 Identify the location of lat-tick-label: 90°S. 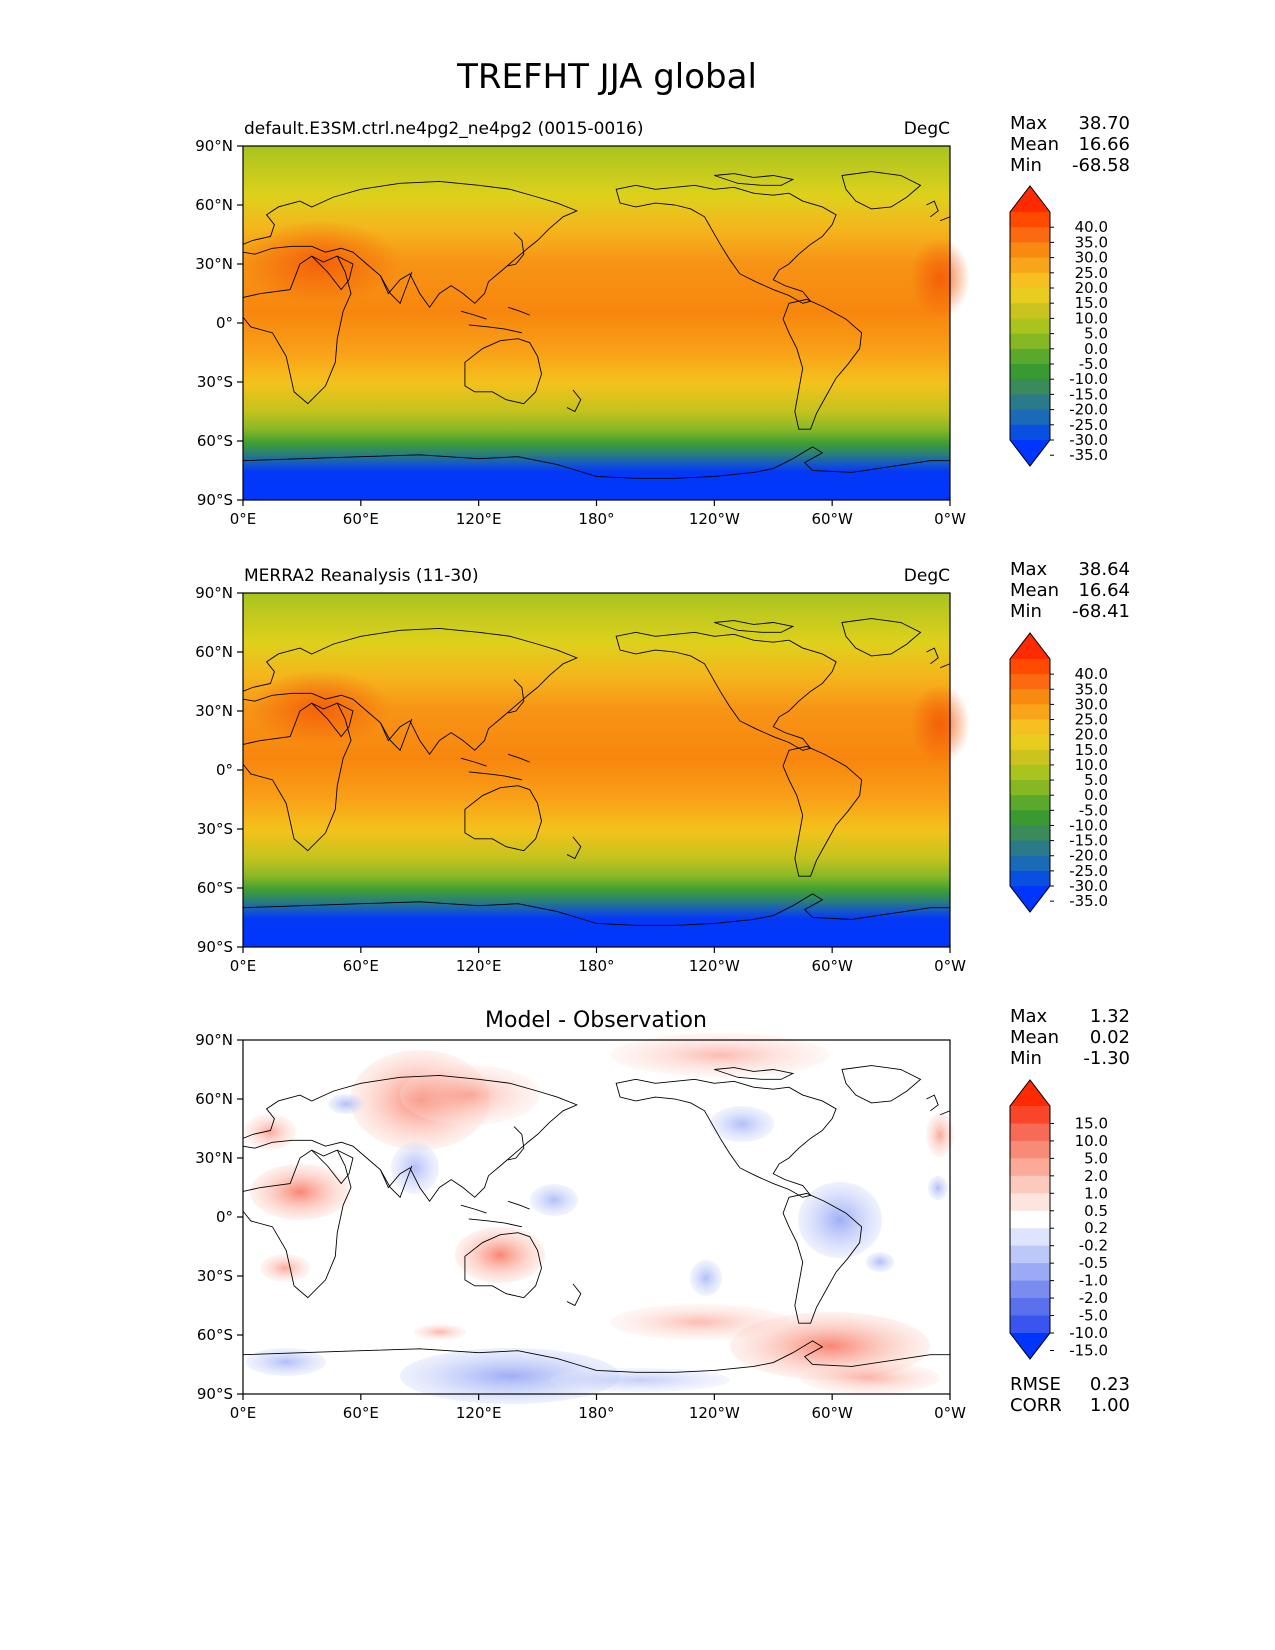
(215, 500).